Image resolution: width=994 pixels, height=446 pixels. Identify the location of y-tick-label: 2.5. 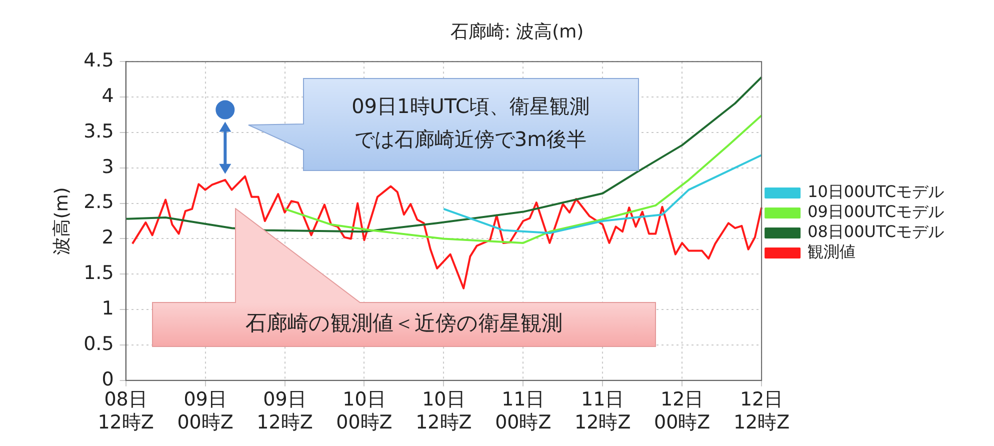
(99, 202).